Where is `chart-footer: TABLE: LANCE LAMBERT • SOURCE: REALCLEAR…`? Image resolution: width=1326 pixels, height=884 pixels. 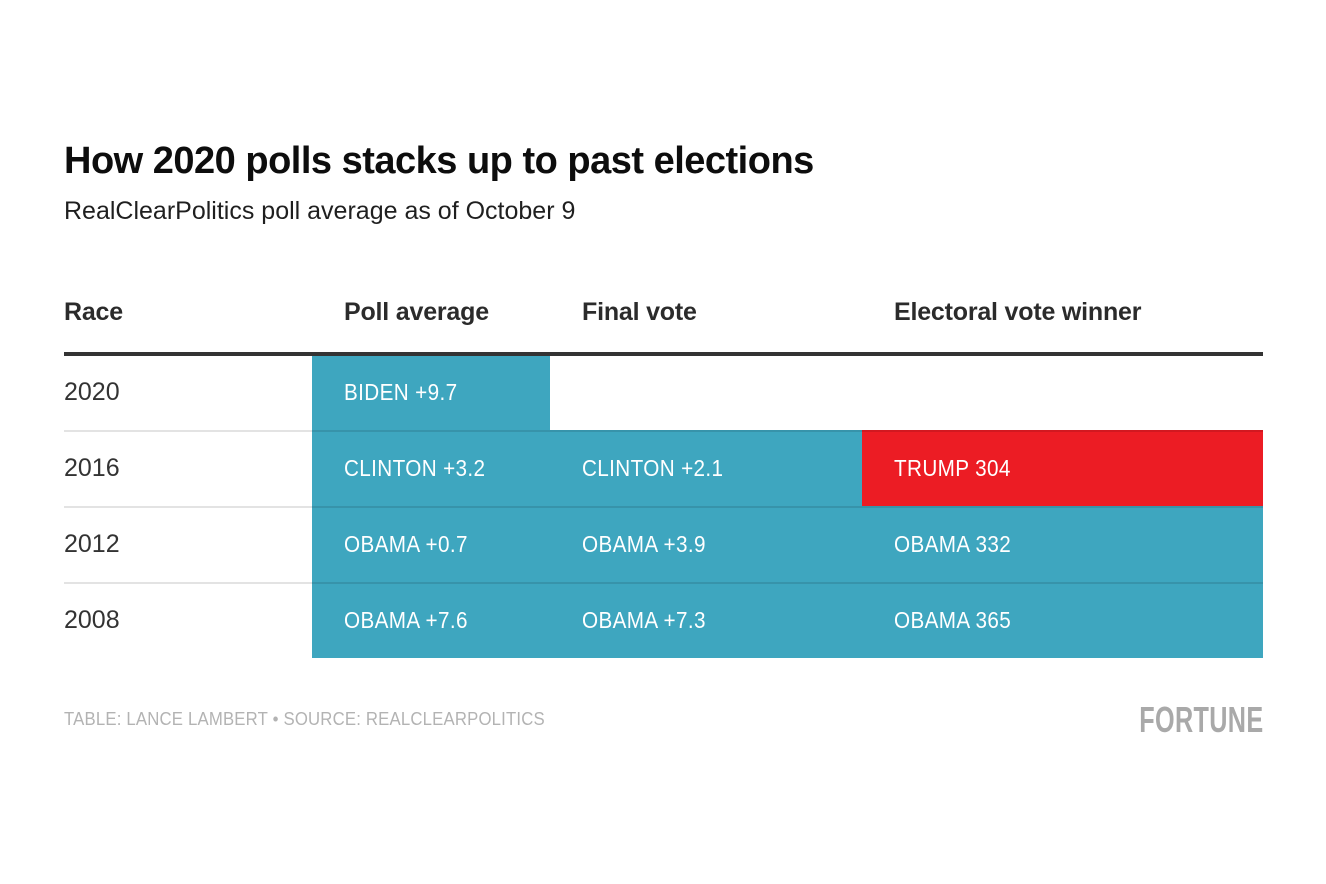 chart-footer: TABLE: LANCE LAMBERT • SOURCE: REALCLEAR… is located at coordinates (663, 720).